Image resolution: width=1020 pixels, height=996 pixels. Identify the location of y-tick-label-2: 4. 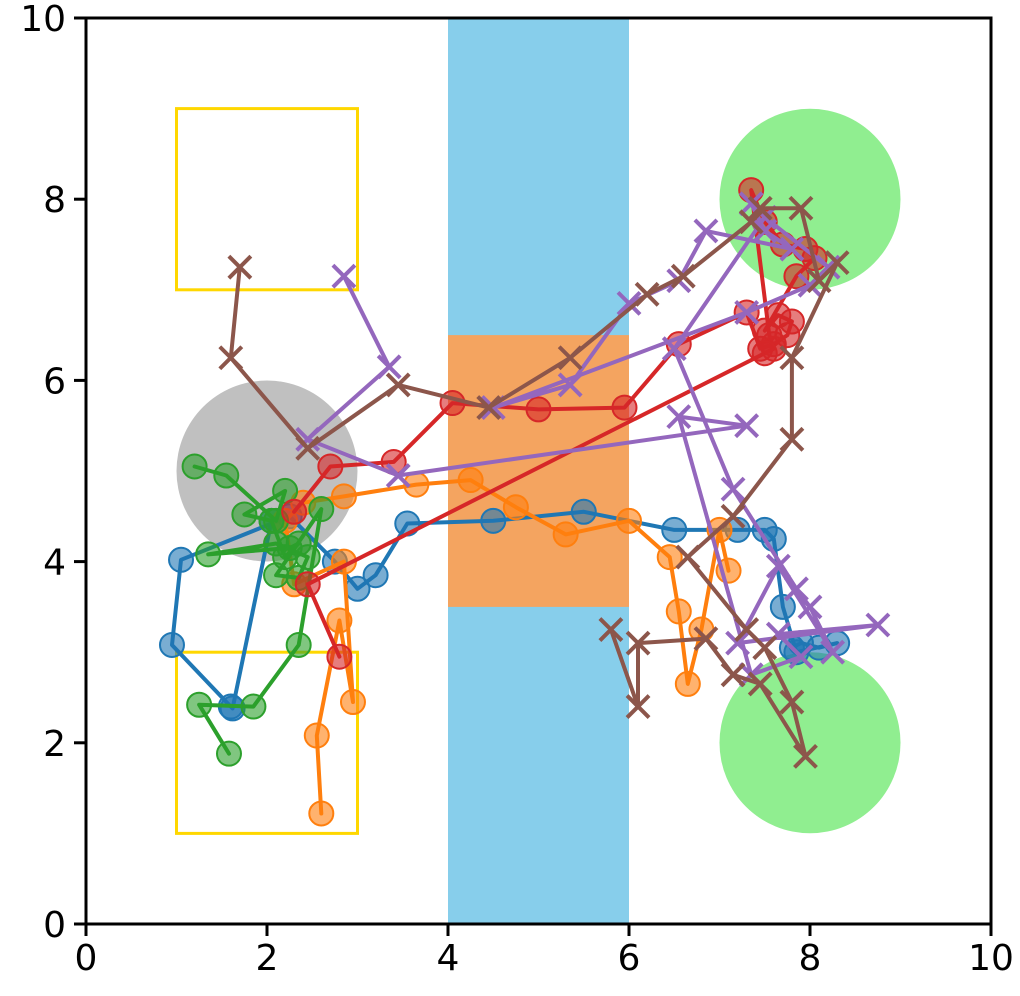
(54, 563).